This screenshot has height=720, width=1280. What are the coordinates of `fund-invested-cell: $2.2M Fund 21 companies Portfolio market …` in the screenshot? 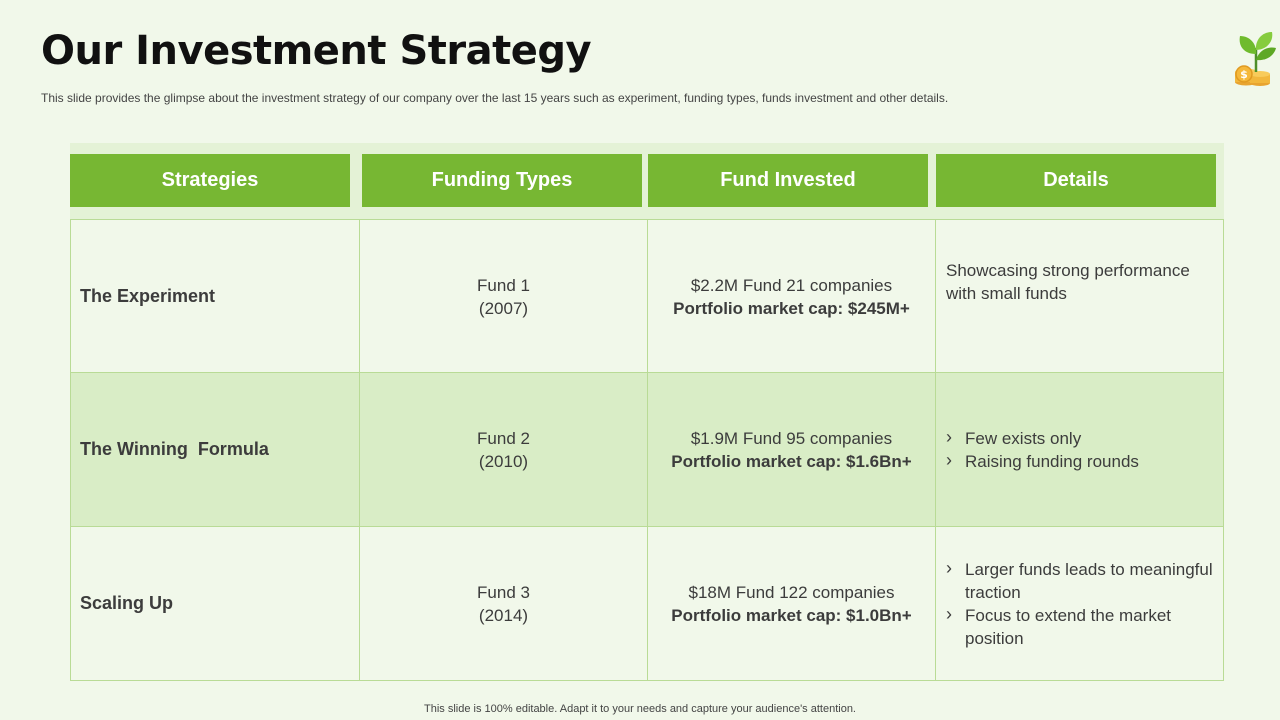 It's located at (792, 296).